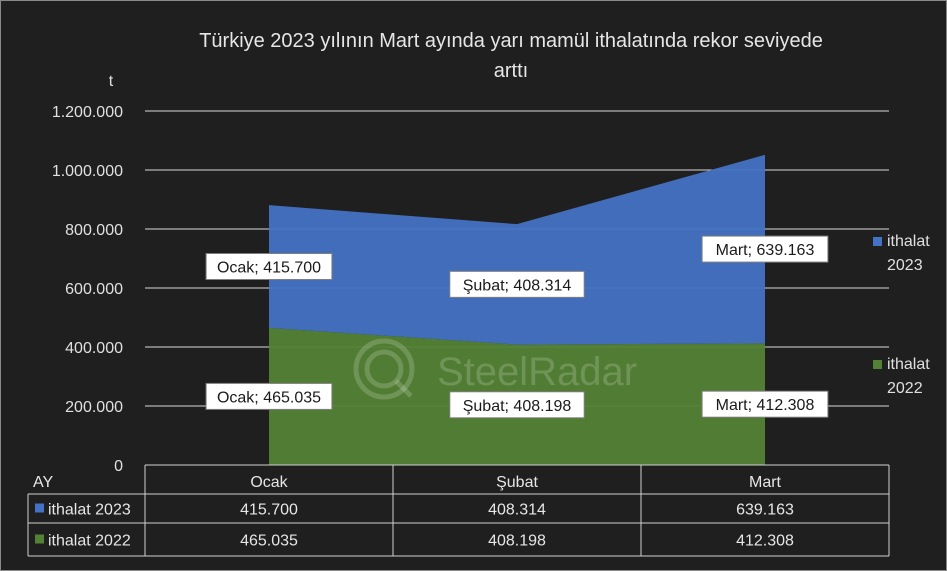 This screenshot has width=947, height=571. I want to click on table-cell: 465.035, so click(269, 541).